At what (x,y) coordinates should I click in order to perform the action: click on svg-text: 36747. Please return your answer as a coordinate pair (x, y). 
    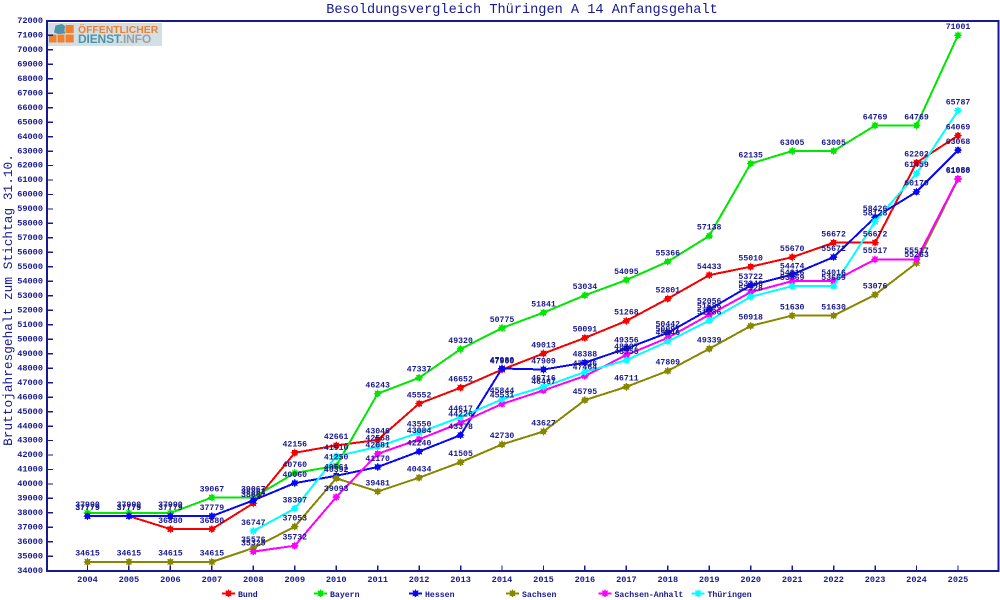
    Looking at the image, I should click on (253, 523).